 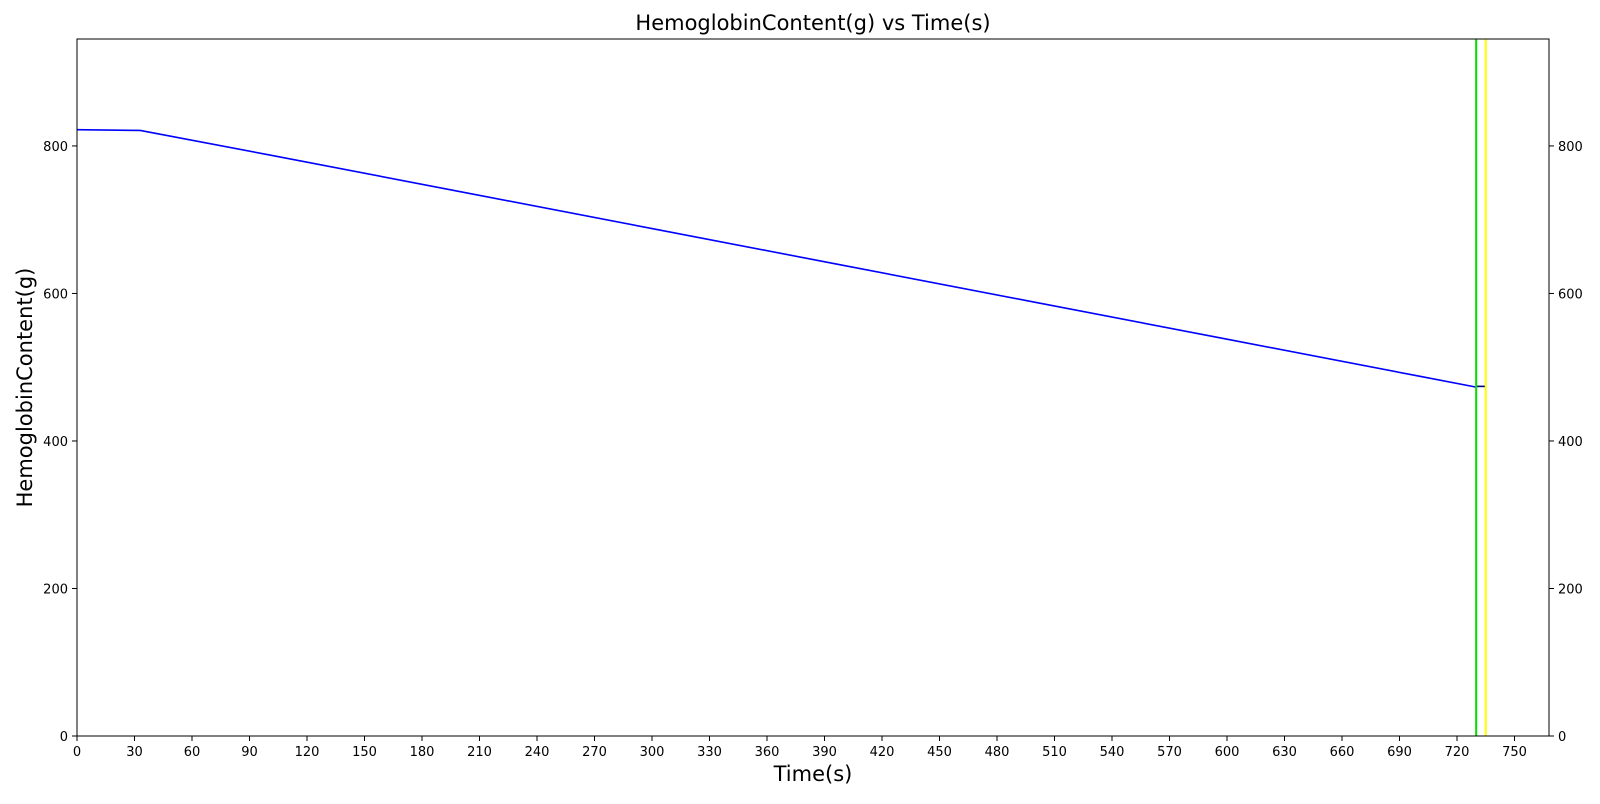 I want to click on right-y-tick-label: 0, so click(x=1562, y=737).